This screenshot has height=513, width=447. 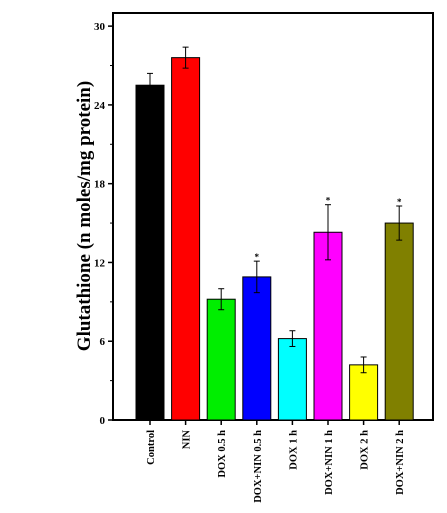 What do you see at coordinates (400, 462) in the screenshot?
I see `x-category-label: DOX+NIN 2 h` at bounding box center [400, 462].